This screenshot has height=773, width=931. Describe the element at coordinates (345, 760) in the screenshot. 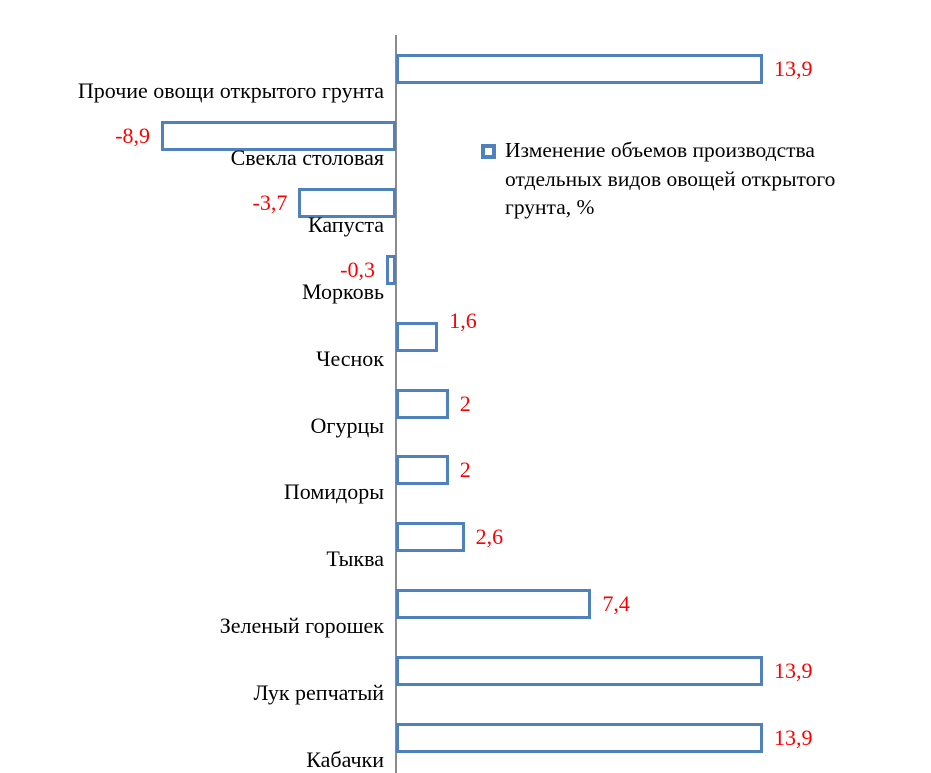

I see `category-label: Кабачки` at that location.